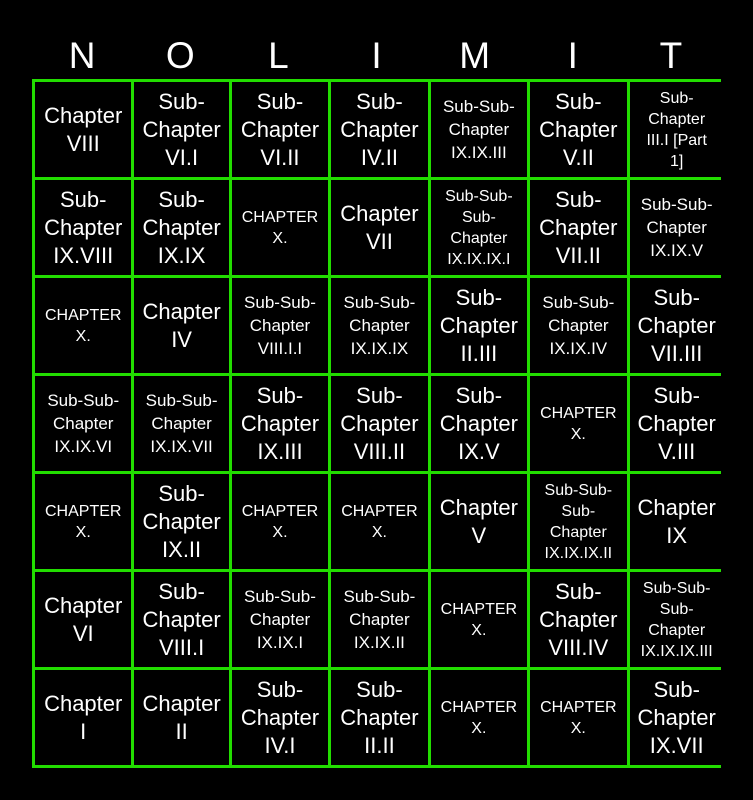 The image size is (753, 800). What do you see at coordinates (278, 55) in the screenshot?
I see `header-letter: L` at bounding box center [278, 55].